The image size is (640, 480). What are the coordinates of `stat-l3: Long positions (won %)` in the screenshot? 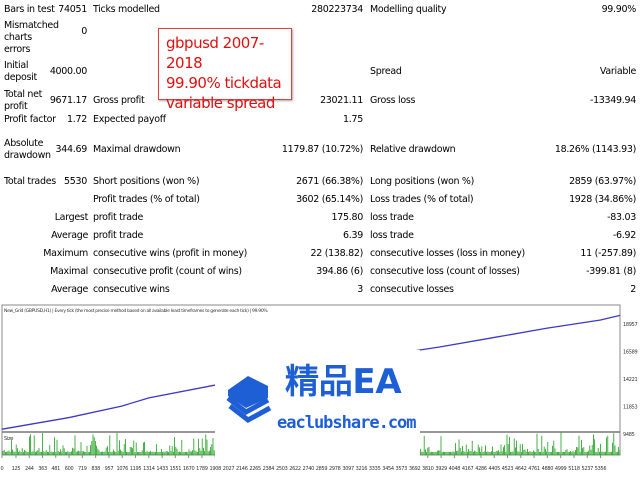 It's located at (422, 181).